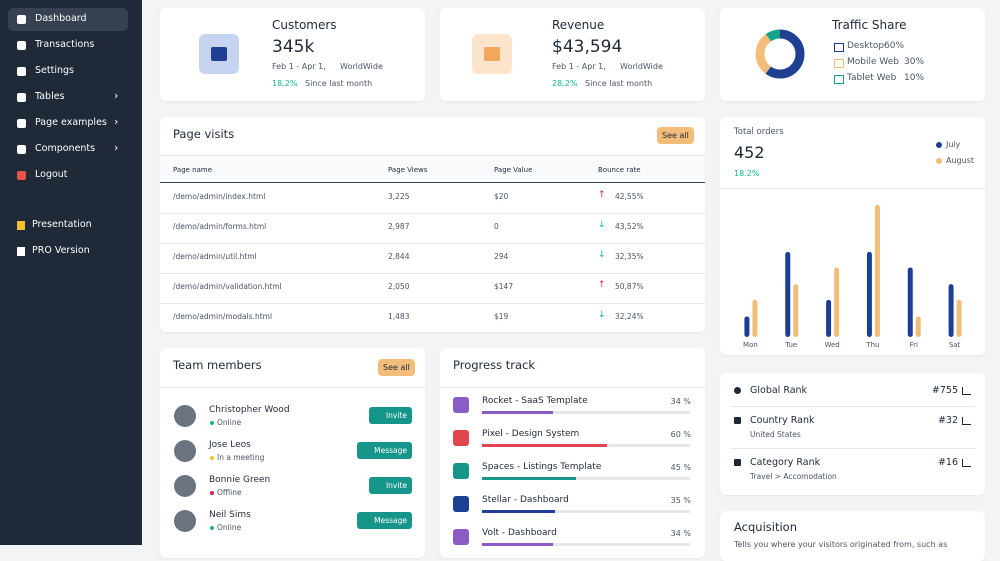 This screenshot has height=561, width=1000. What do you see at coordinates (68, 123) in the screenshot?
I see `nav-item: Page examples ›` at bounding box center [68, 123].